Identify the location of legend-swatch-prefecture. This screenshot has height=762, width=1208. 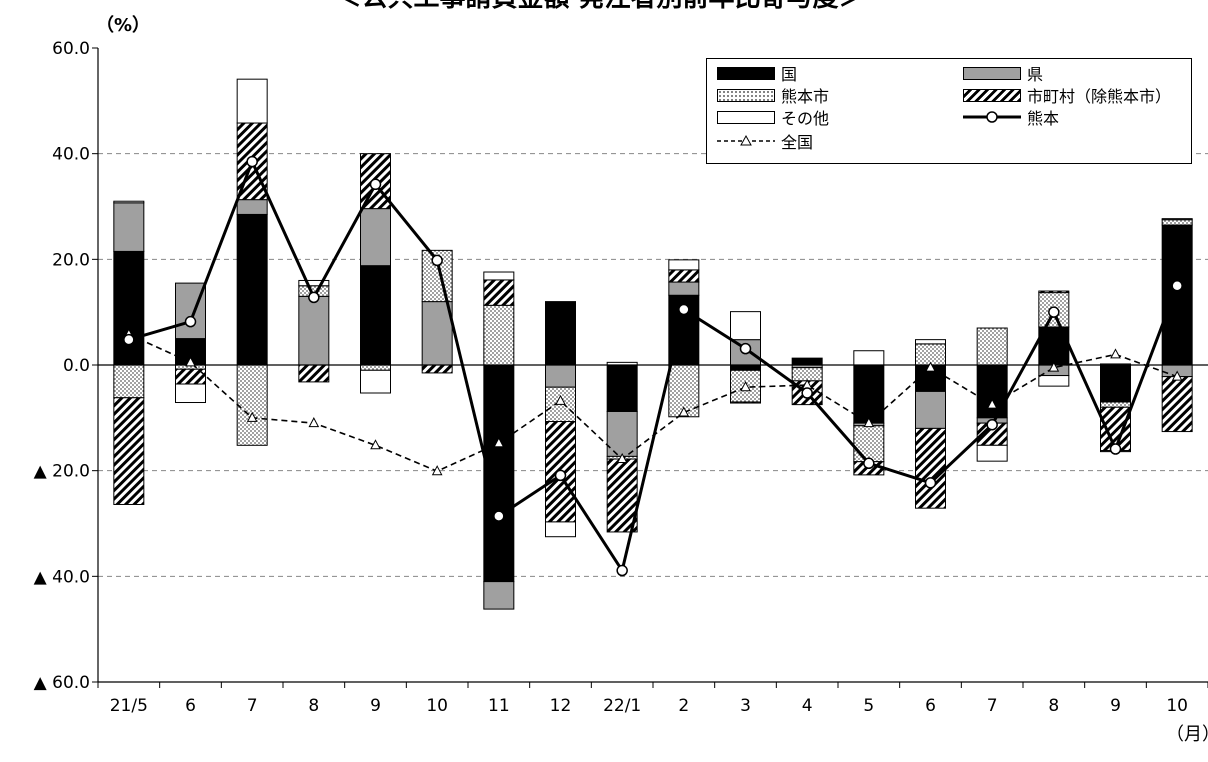
(992, 73).